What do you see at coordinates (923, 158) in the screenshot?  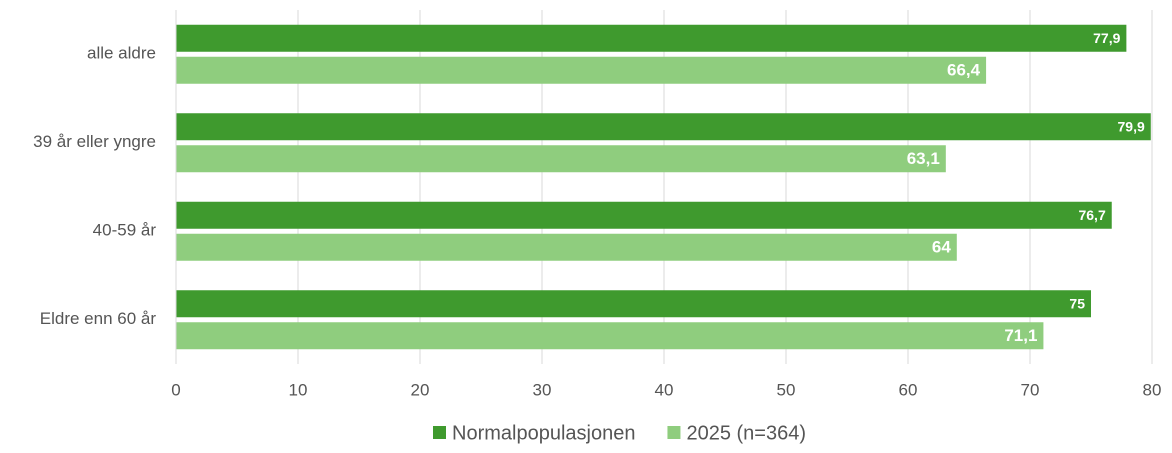 I see `data-label: 63,1` at bounding box center [923, 158].